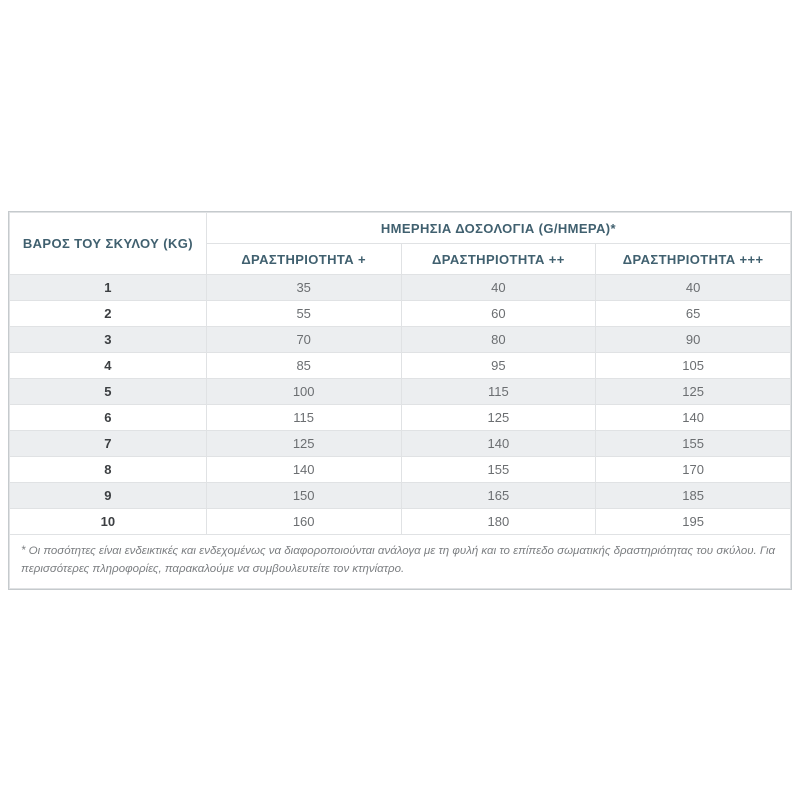 The width and height of the screenshot is (800, 800). I want to click on dose-cell-activity-2: 80, so click(498, 339).